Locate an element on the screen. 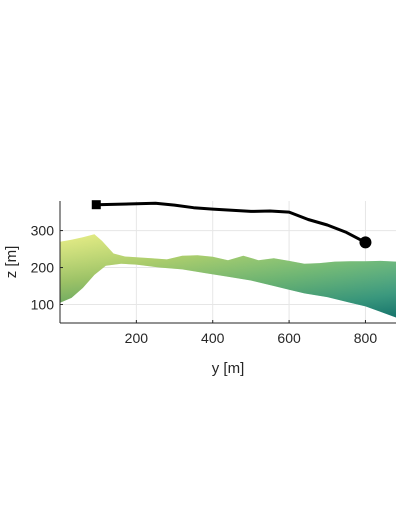 The height and width of the screenshot is (525, 413). terrain-shading is located at coordinates (228, 276).